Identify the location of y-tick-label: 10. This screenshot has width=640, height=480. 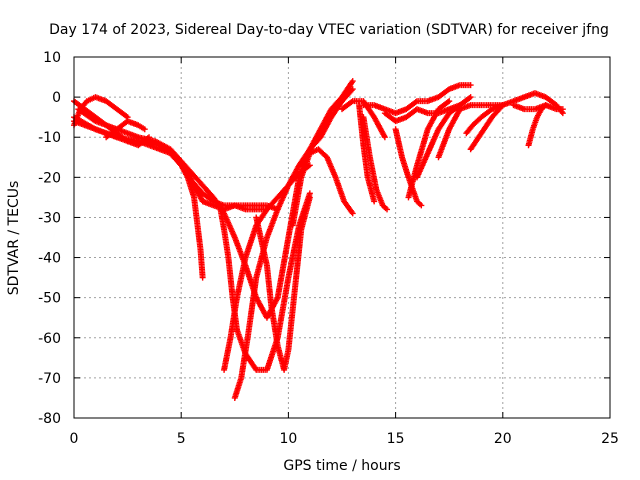
(52, 58).